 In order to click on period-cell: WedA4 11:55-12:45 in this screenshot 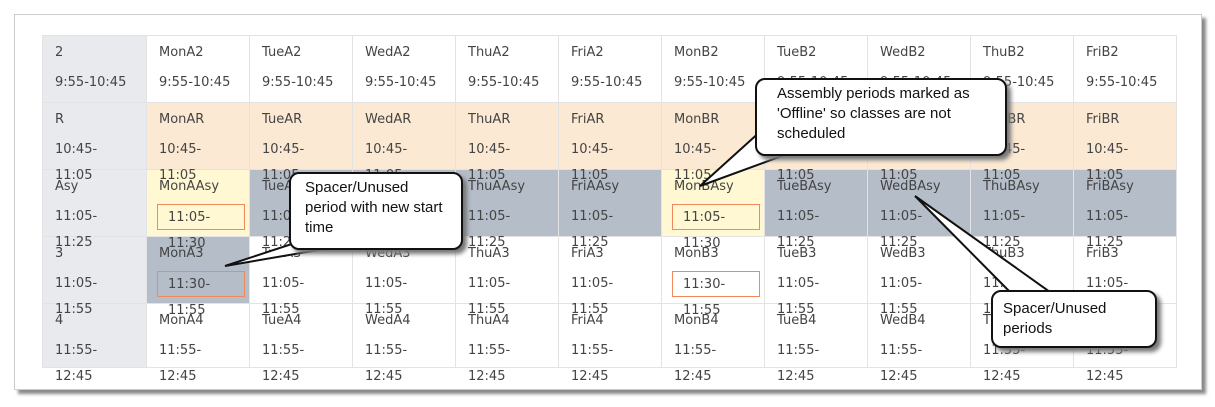, I will do `click(404, 343)`.